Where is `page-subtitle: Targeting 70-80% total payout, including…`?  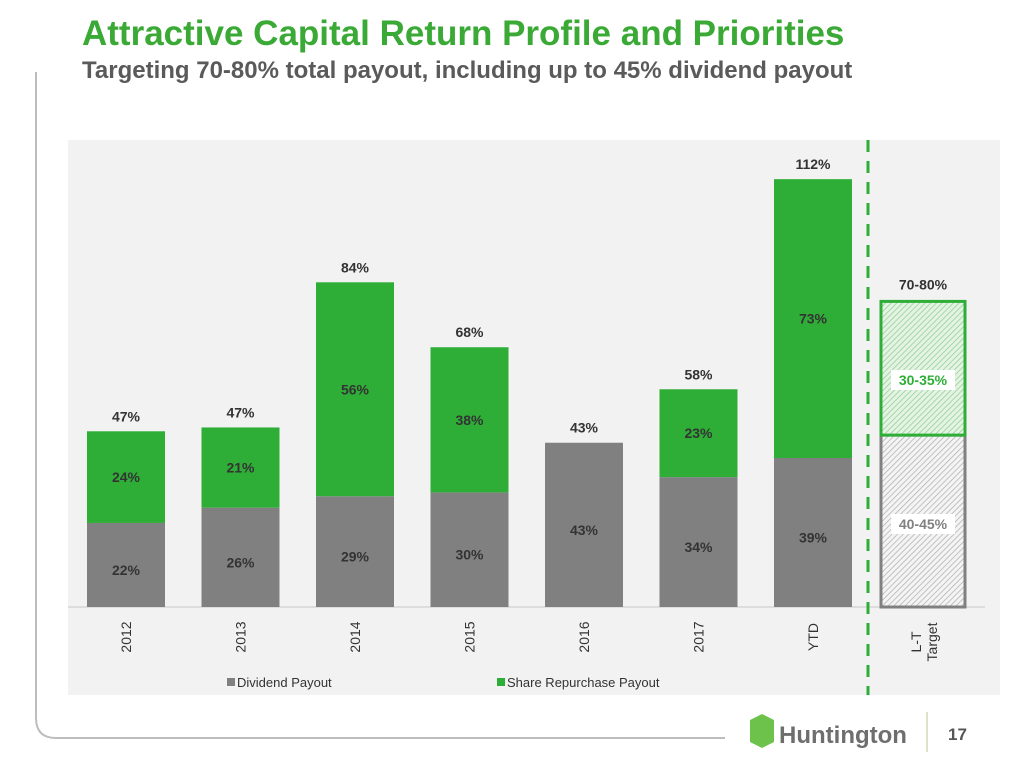 page-subtitle: Targeting 70-80% total payout, including… is located at coordinates (467, 70).